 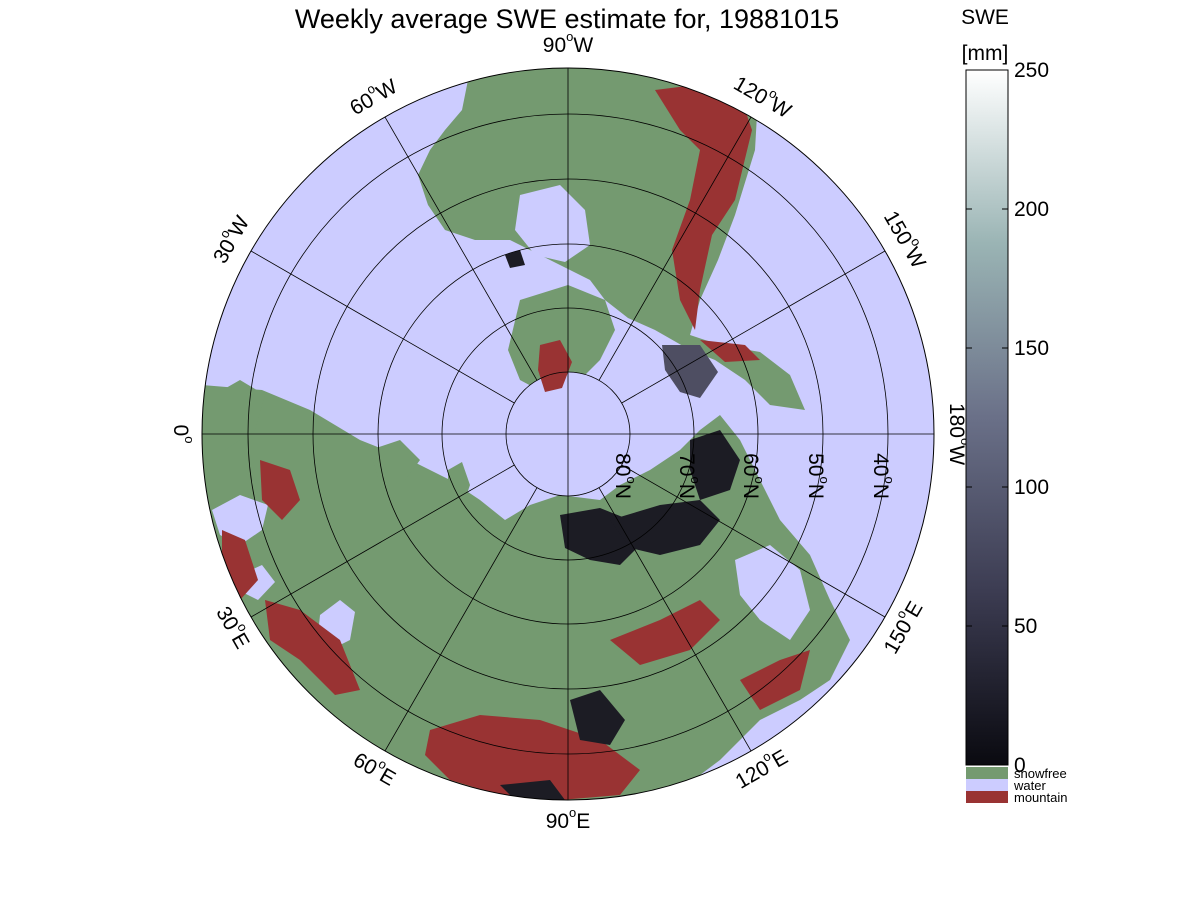 What do you see at coordinates (985, 53) in the screenshot?
I see `colorbar-title-line2: [mm]` at bounding box center [985, 53].